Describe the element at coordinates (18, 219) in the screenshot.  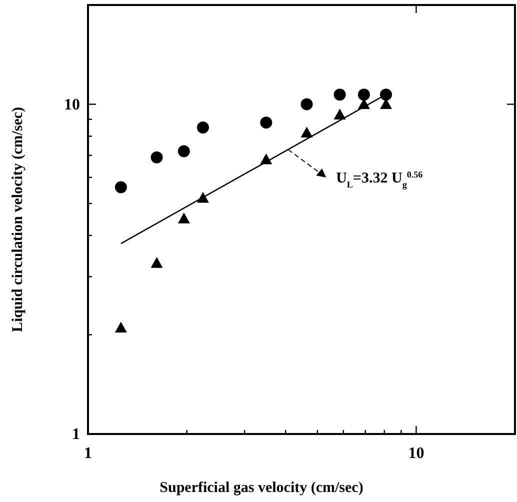
I see `y-axis-title: Liquid circulation velocity (cm/sec)` at that location.